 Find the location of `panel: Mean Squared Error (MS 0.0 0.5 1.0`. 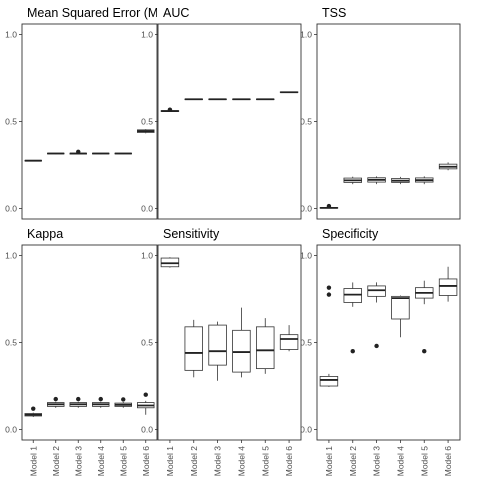

panel: Mean Squared Error (MS 0.0 0.5 1.0 is located at coordinates (81, 113).